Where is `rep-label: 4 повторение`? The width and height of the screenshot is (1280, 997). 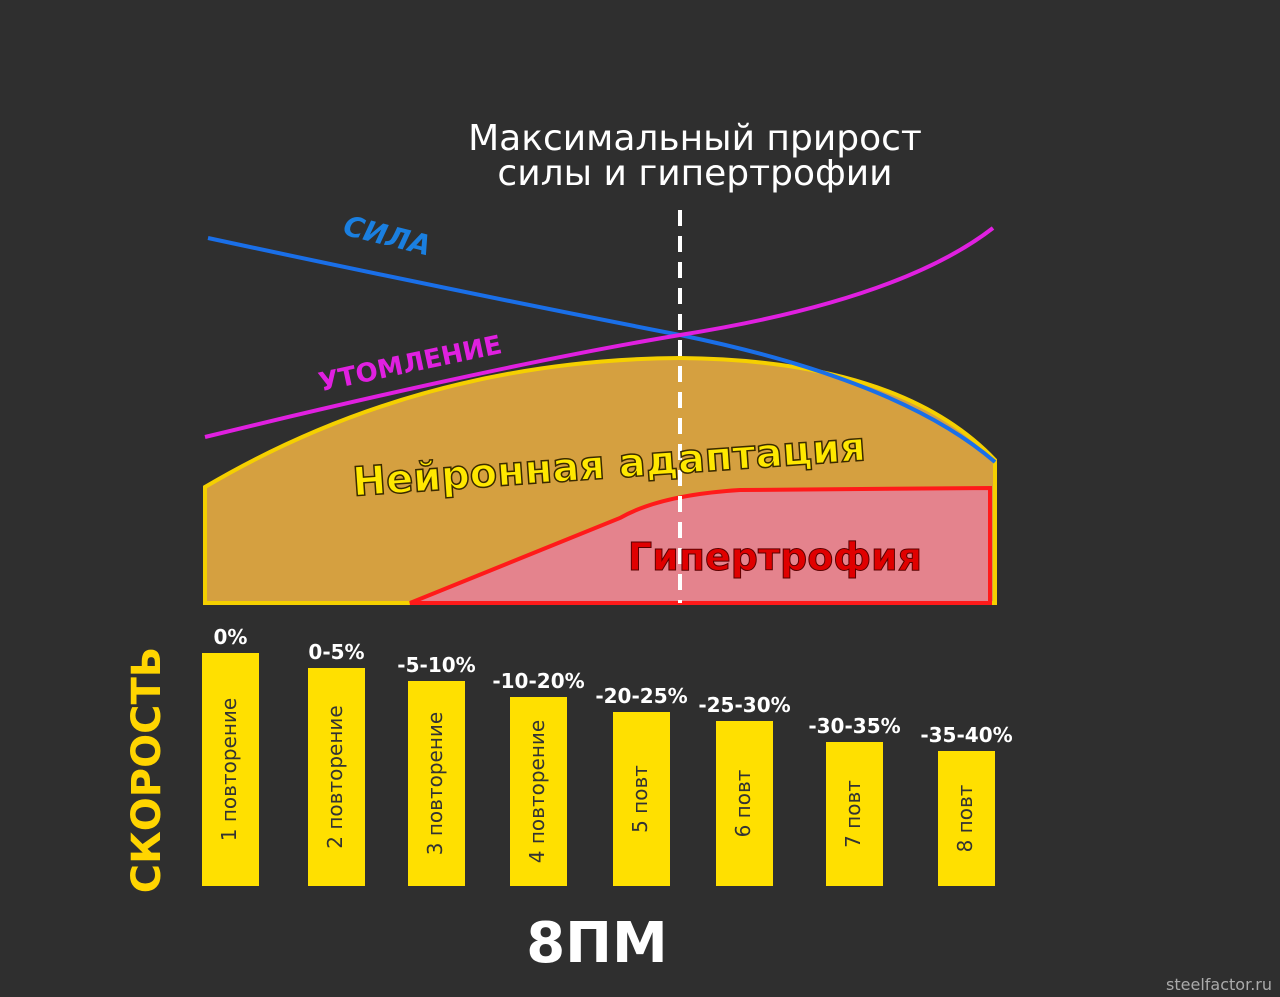
rep-label: 4 повторение is located at coordinates (537, 791).